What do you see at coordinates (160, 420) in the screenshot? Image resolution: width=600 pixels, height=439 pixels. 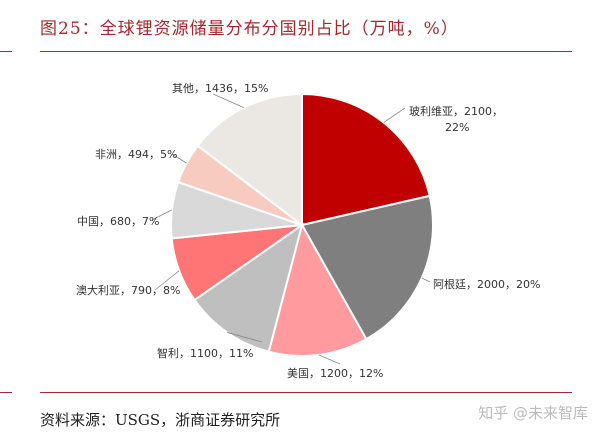 I see `source-note: 资料来源：USGS，浙商证券研究所` at bounding box center [160, 420].